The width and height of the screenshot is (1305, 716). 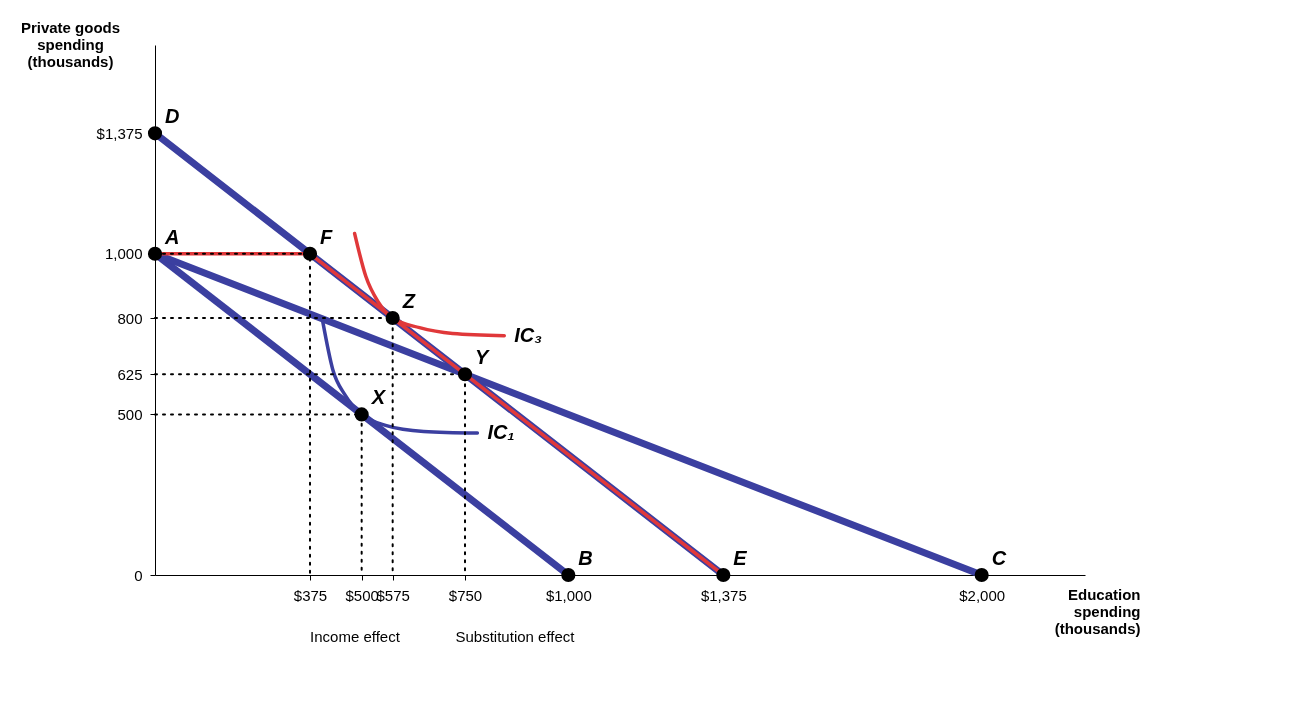 What do you see at coordinates (355, 636) in the screenshot?
I see `text: Income effect` at bounding box center [355, 636].